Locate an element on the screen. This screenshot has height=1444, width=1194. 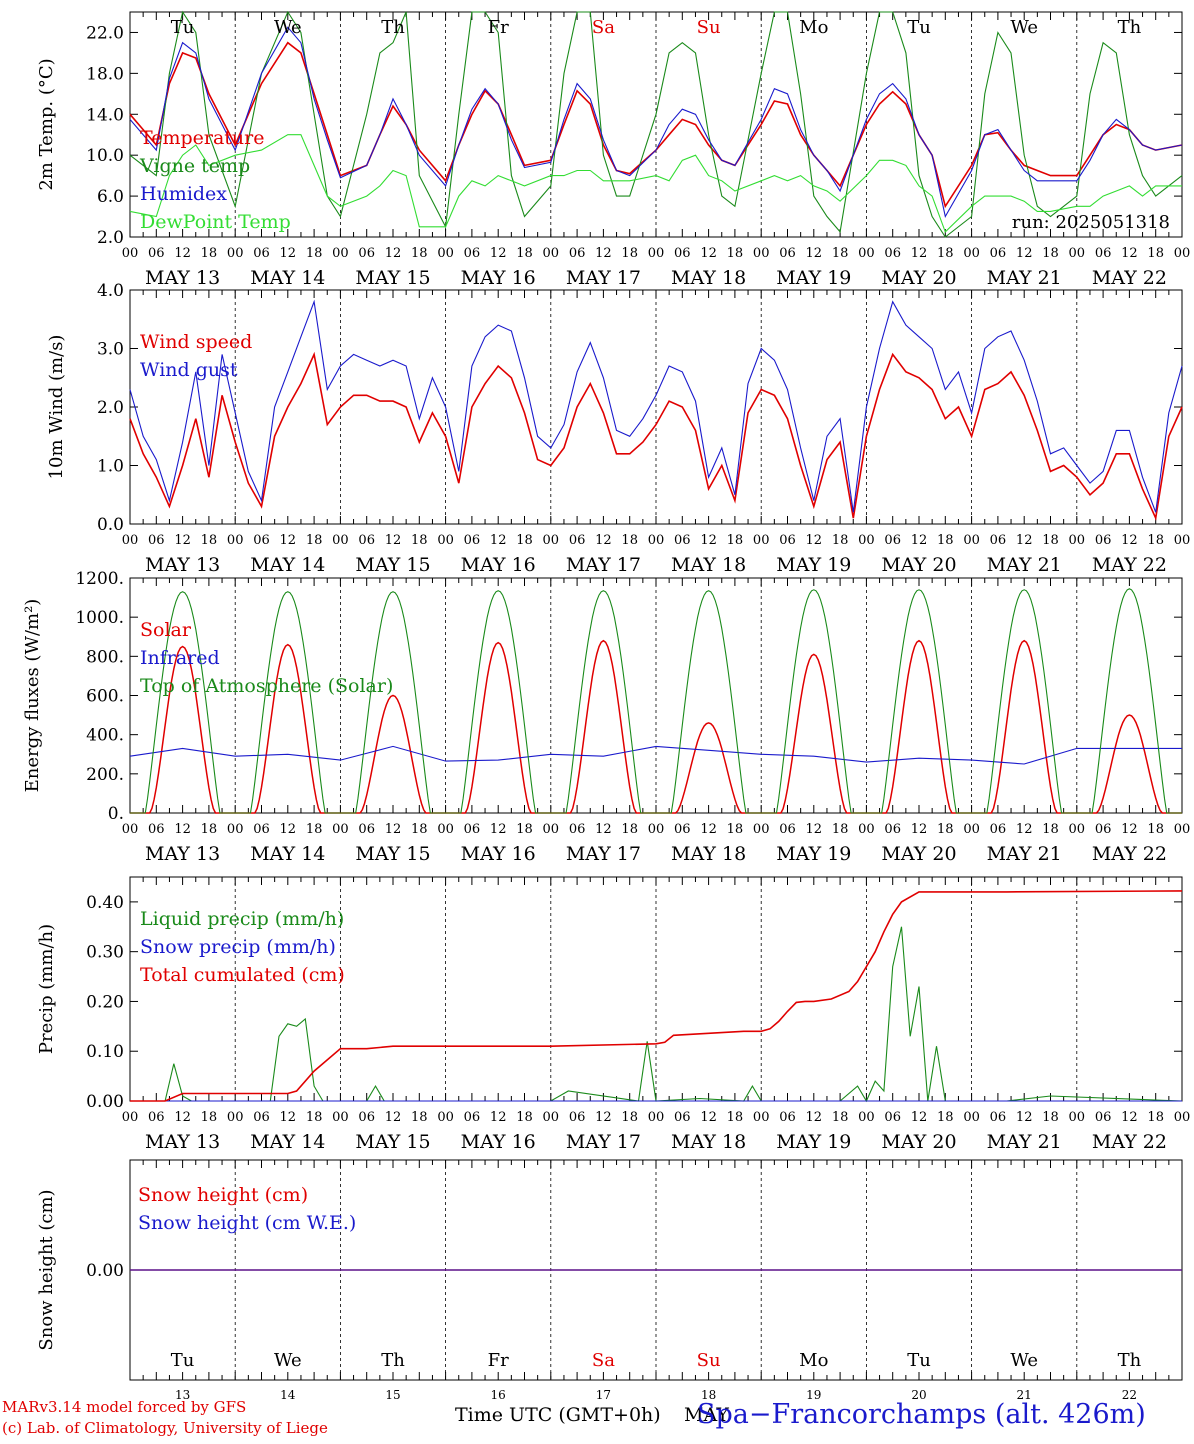
wind-date-label: MAY 18 is located at coordinates (708, 565).